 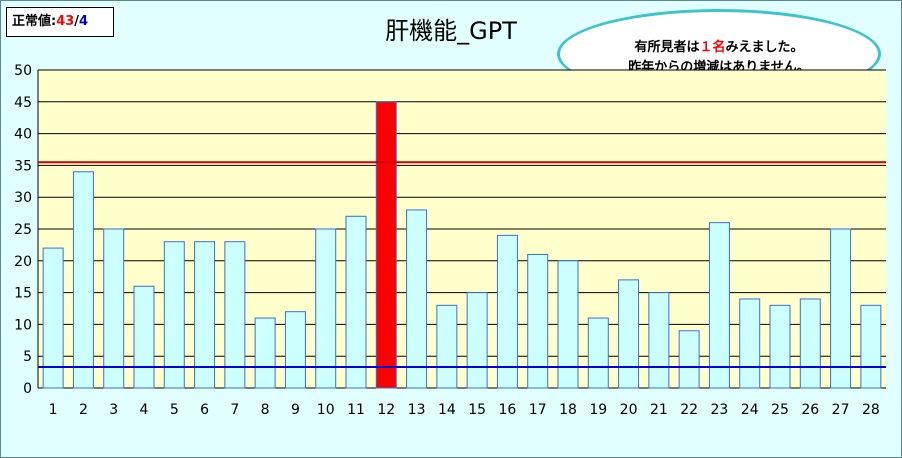 What do you see at coordinates (356, 410) in the screenshot?
I see `x-tick-label: 11` at bounding box center [356, 410].